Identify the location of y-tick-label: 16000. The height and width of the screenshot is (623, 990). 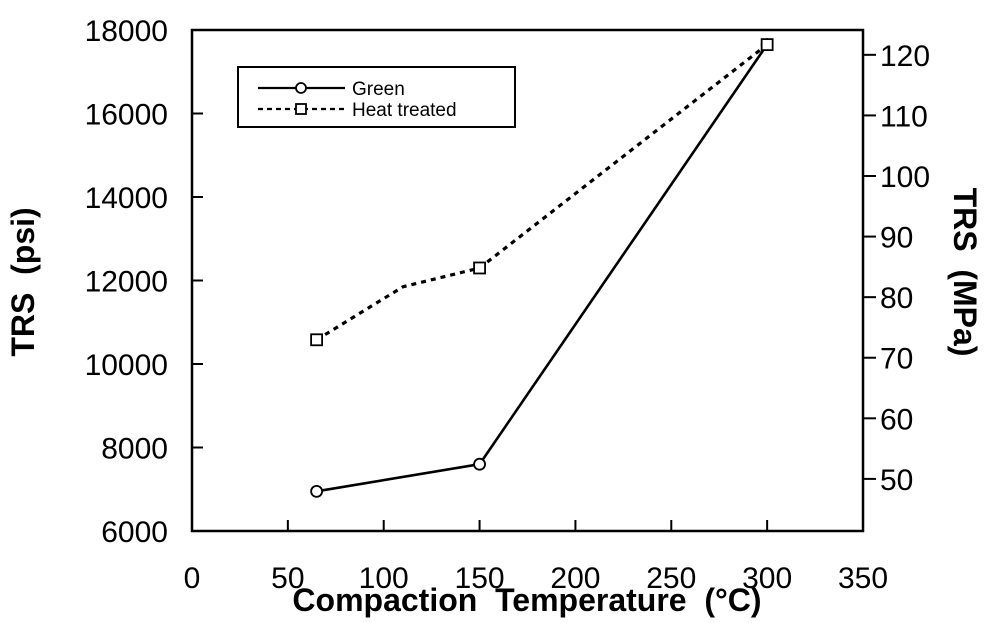
(126, 115).